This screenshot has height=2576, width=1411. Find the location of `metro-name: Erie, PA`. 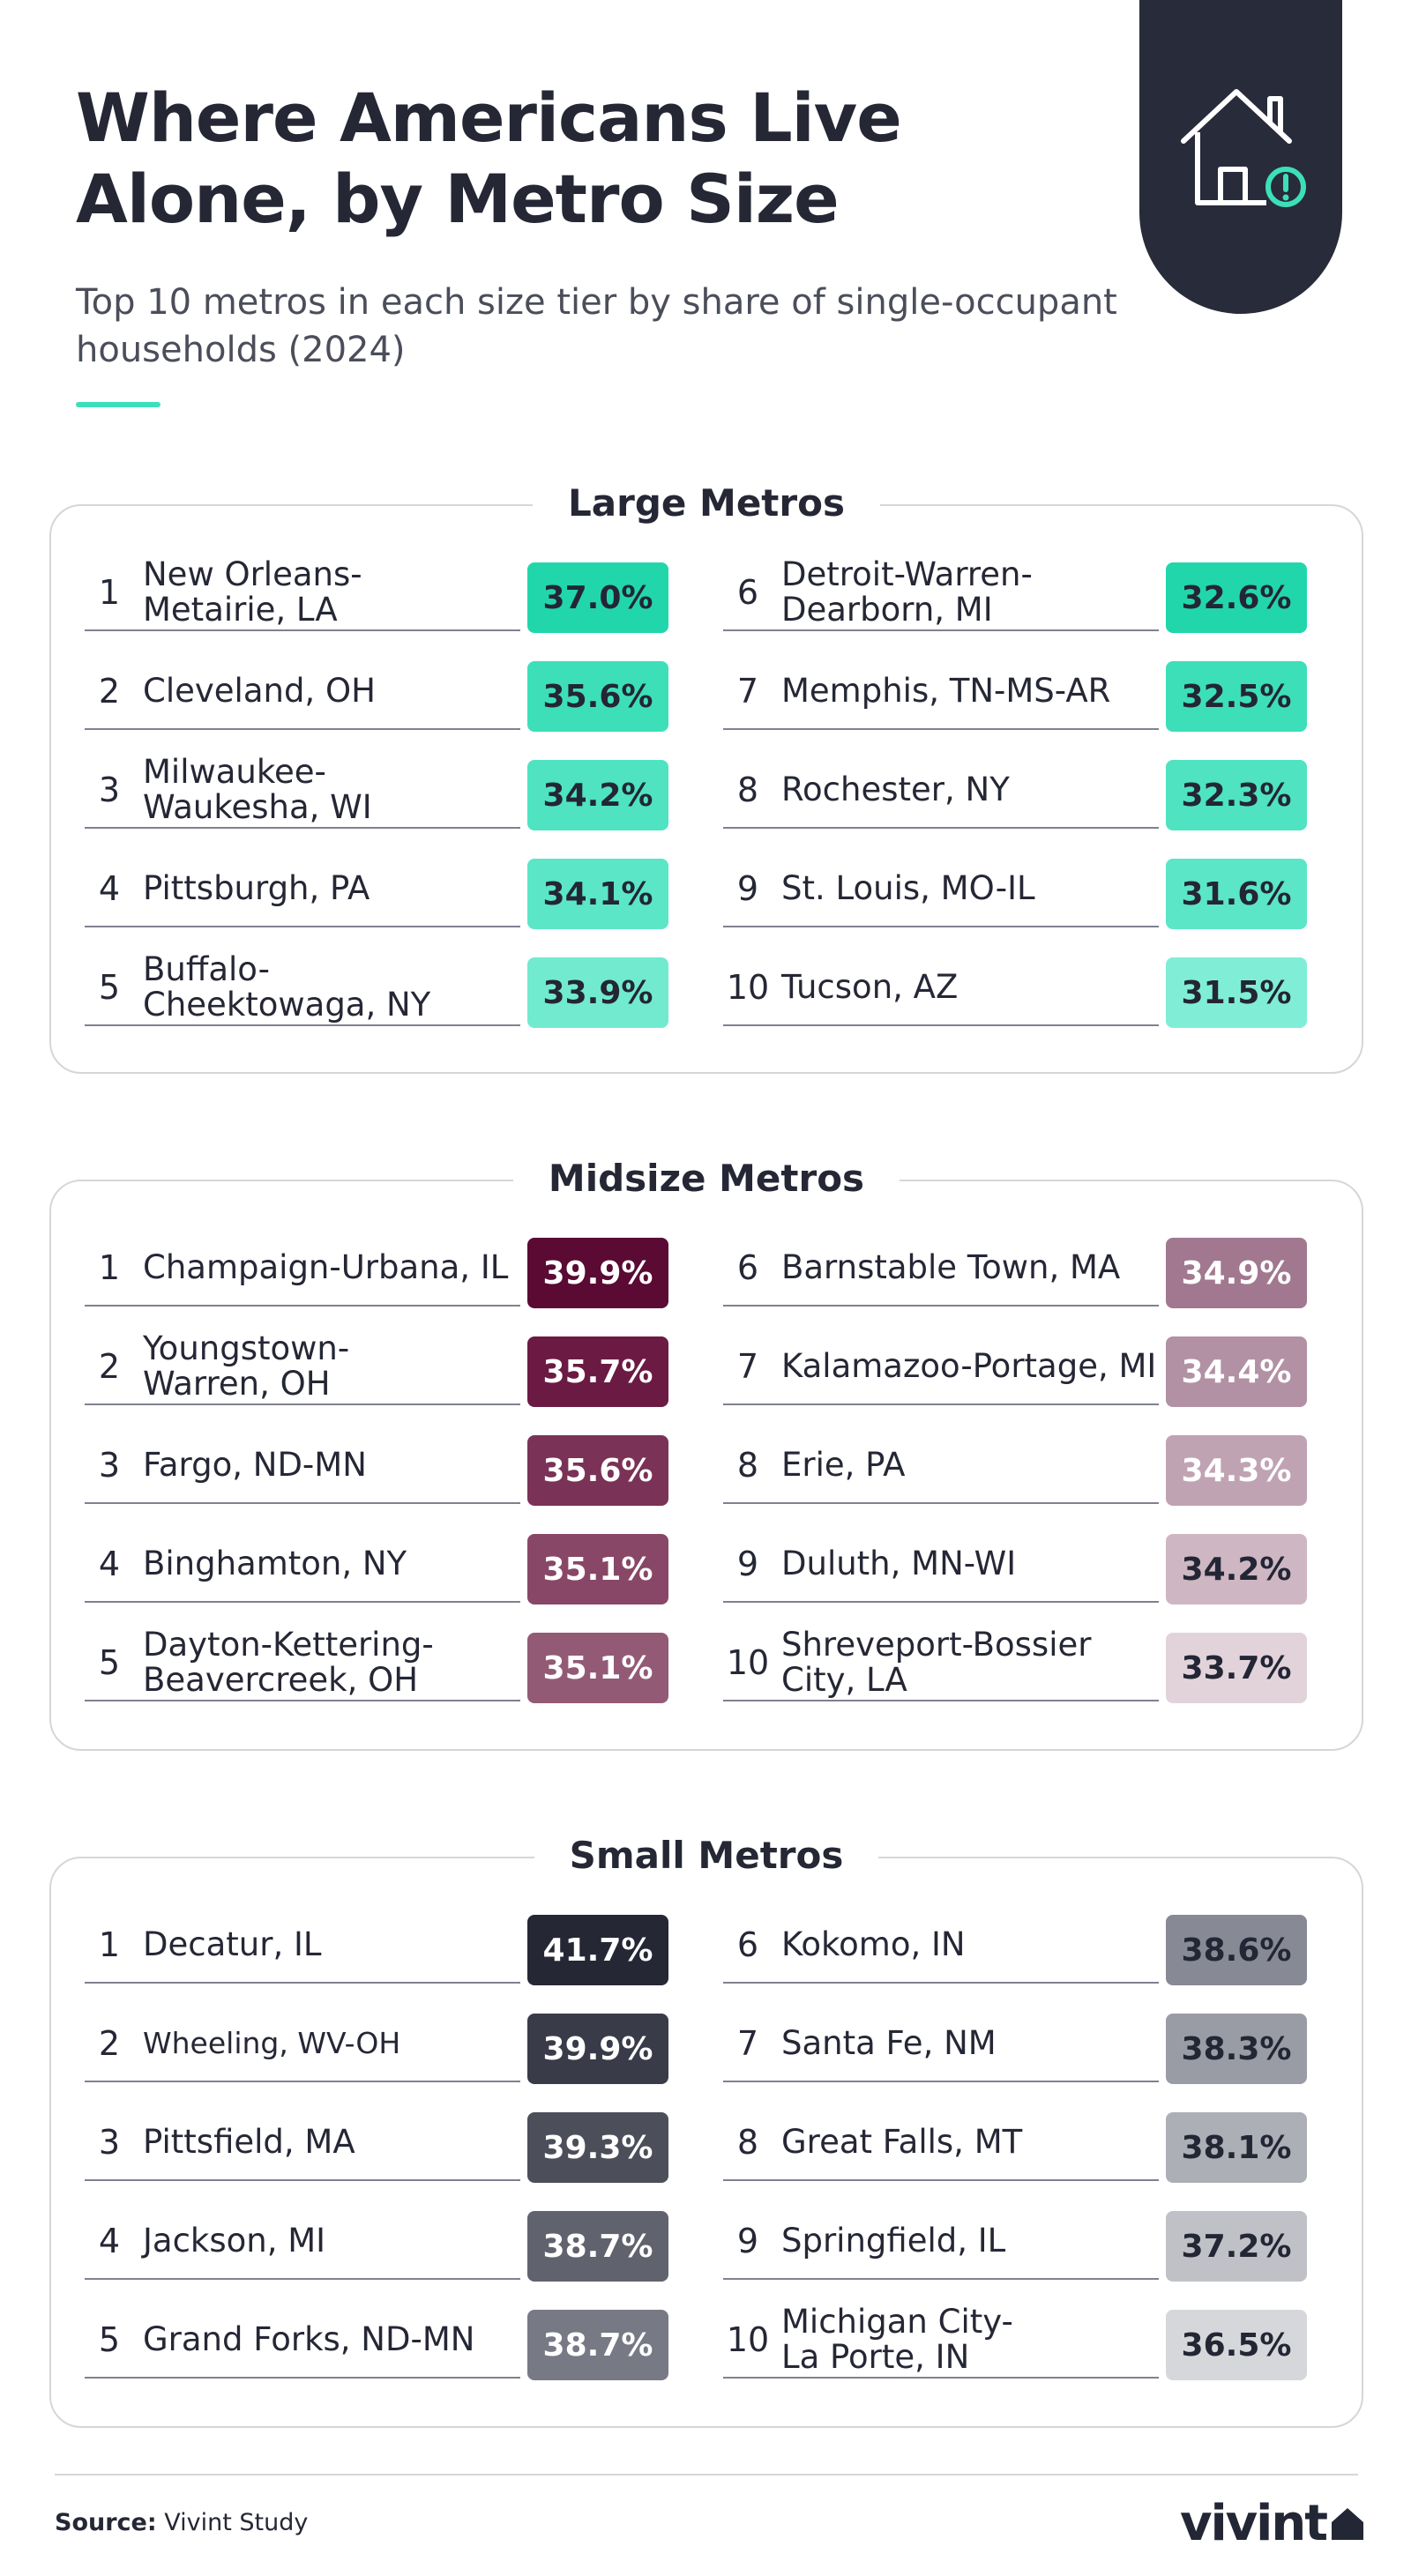

metro-name: Erie, PA is located at coordinates (843, 1465).